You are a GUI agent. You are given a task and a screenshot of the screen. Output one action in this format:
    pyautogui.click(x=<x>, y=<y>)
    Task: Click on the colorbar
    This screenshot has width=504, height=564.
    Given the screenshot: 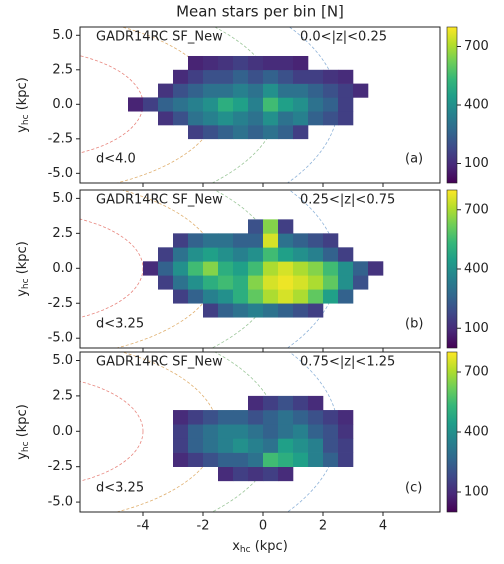 What is the action you would take?
    pyautogui.click(x=452, y=105)
    